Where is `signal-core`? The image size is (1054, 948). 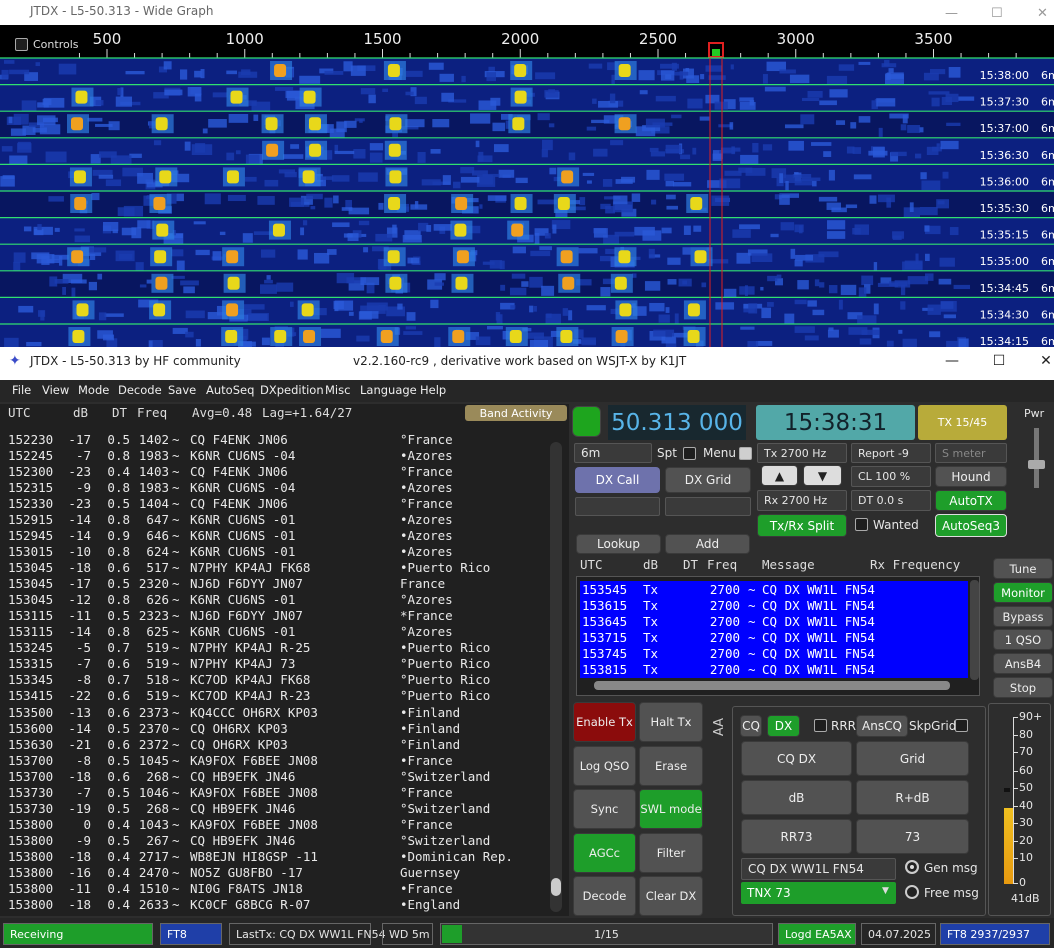
signal-core is located at coordinates (314, 124).